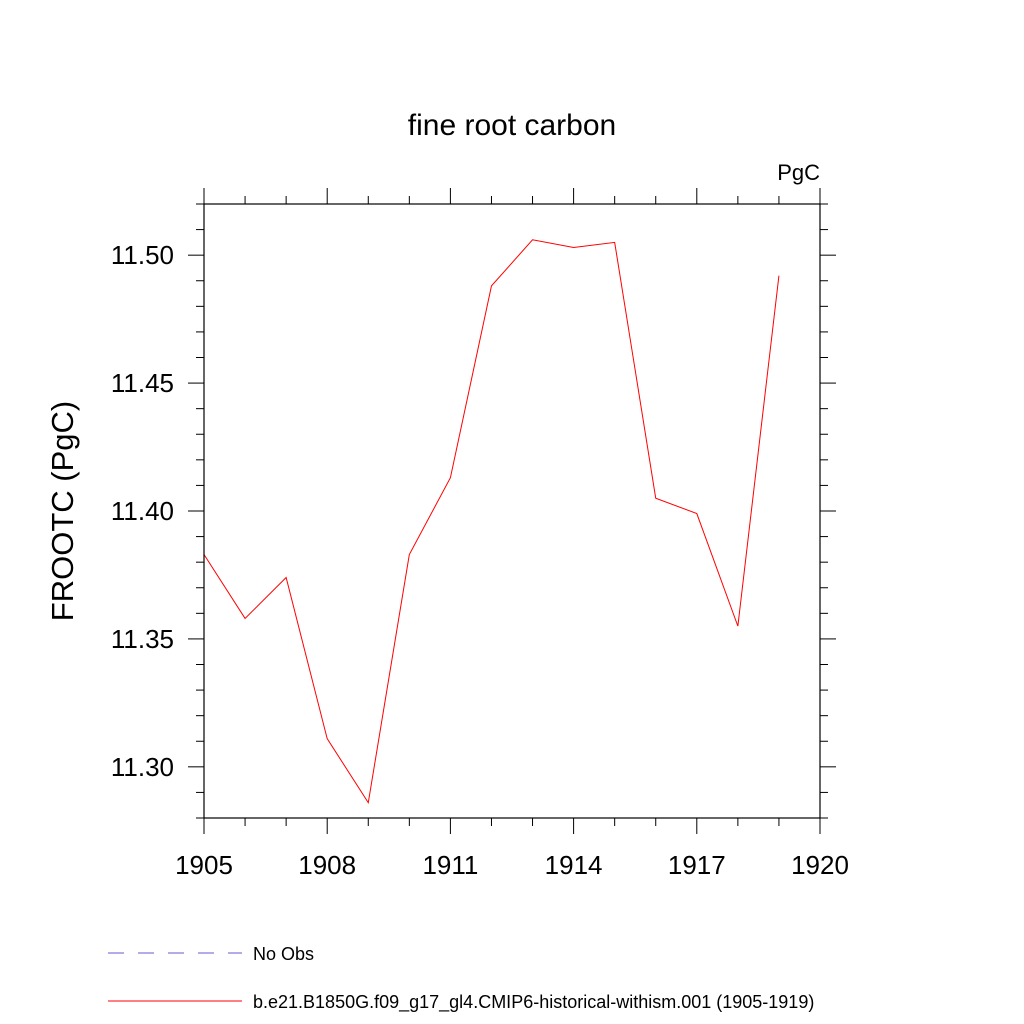 This screenshot has height=1024, width=1024. Describe the element at coordinates (574, 865) in the screenshot. I see `x-tick-label: 1914` at that location.